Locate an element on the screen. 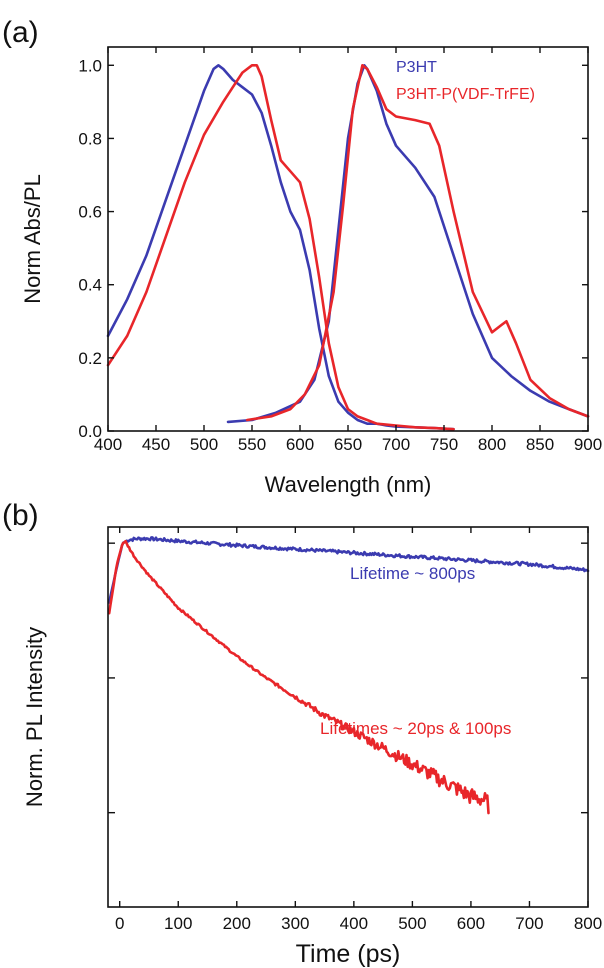 Image resolution: width=604 pixels, height=968 pixels. panel-b-y-axis-title: Norm. PL Intensity is located at coordinates (34, 717).